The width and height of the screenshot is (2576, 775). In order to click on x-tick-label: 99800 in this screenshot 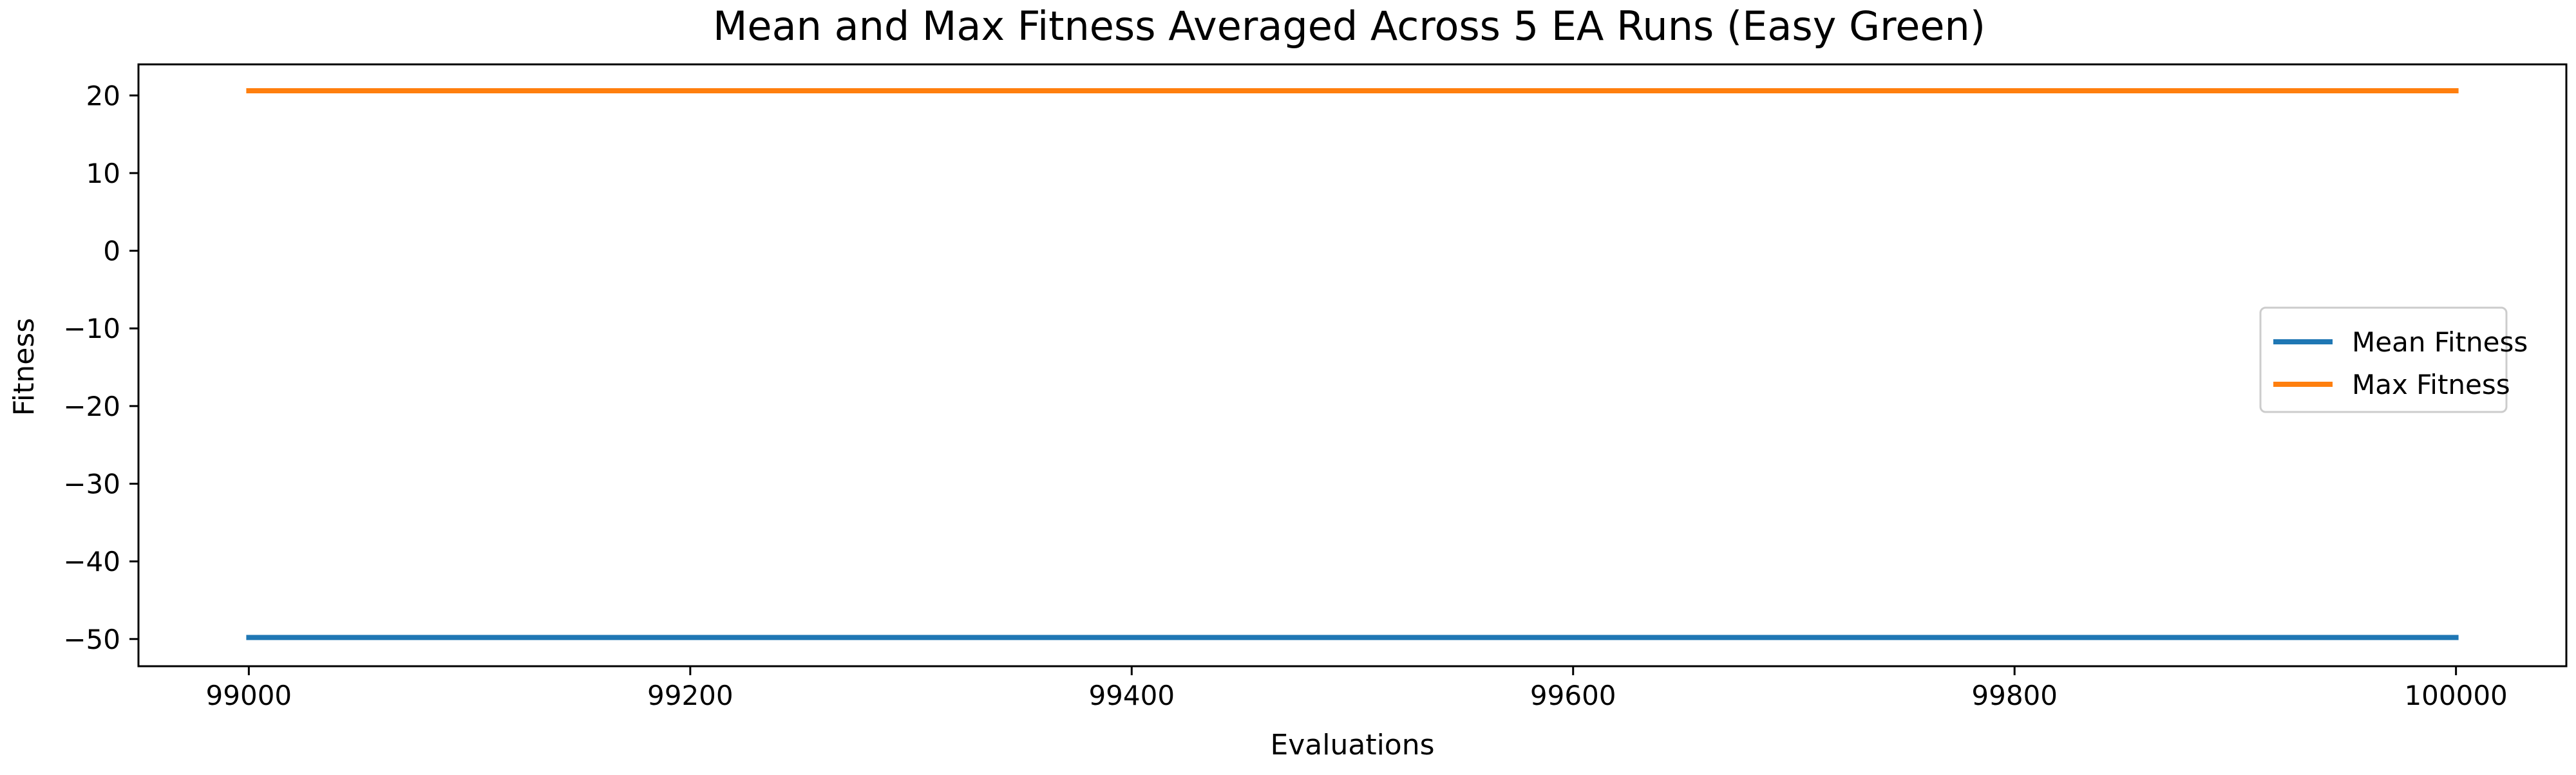, I will do `click(2014, 695)`.